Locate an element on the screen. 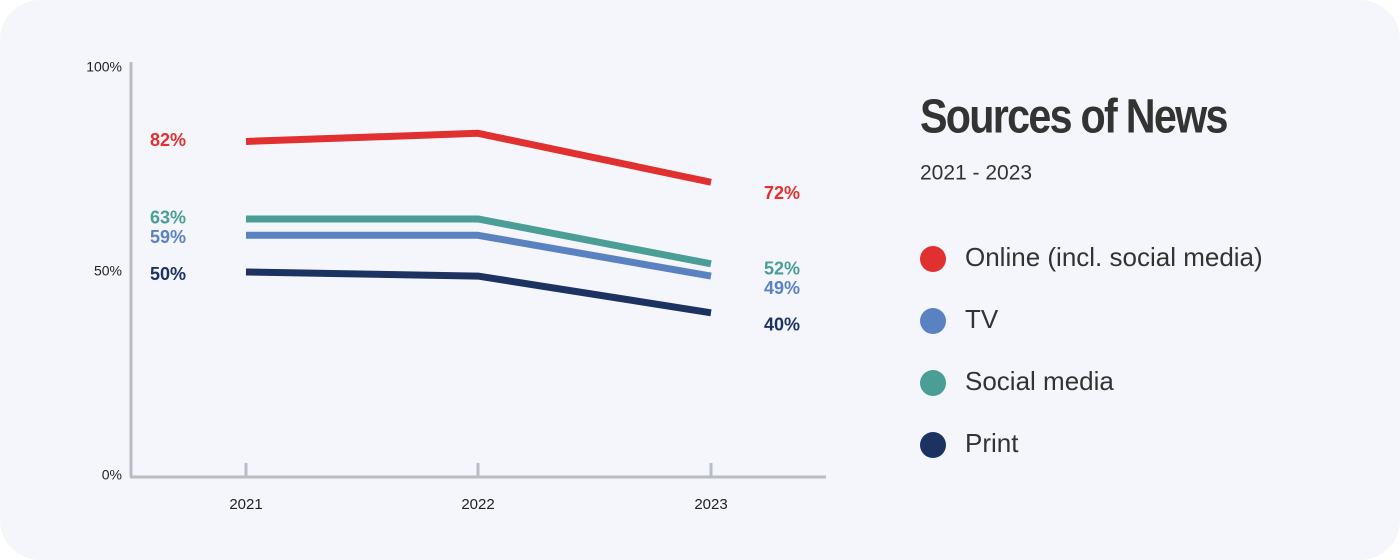  legend-label: Social media is located at coordinates (1039, 381).